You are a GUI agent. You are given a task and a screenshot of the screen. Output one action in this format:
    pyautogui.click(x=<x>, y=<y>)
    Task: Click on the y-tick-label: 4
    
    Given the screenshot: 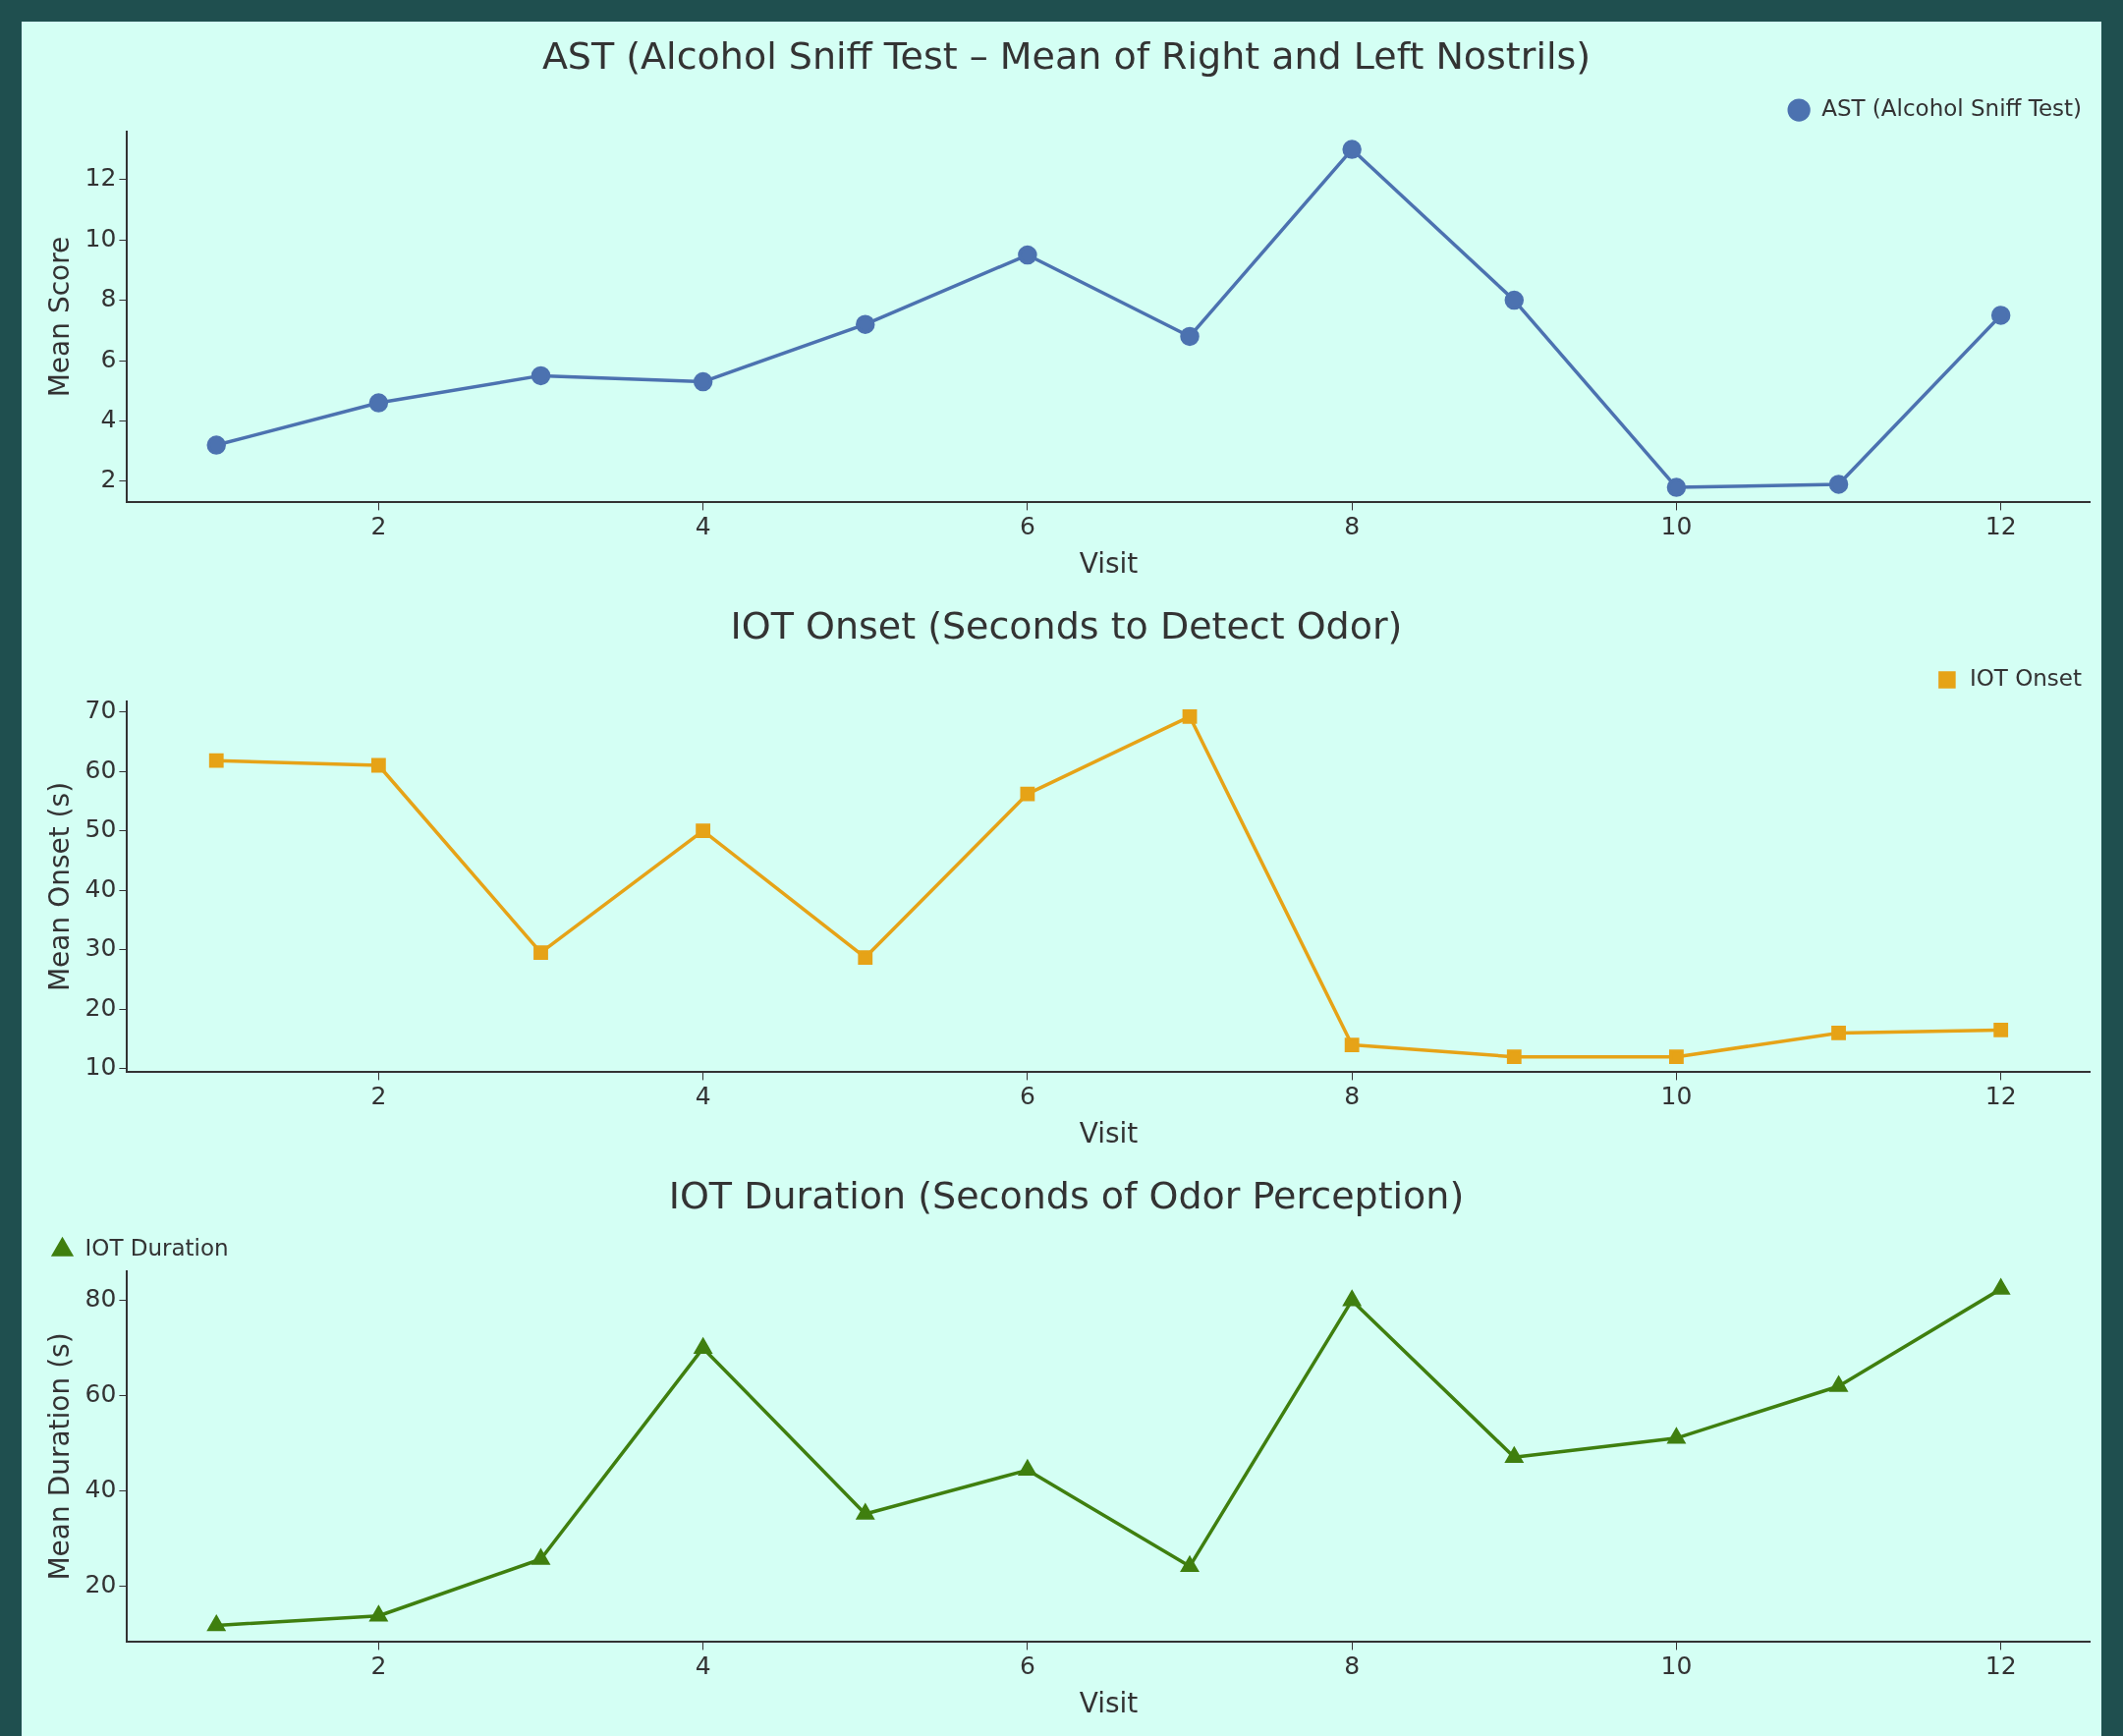 What is the action you would take?
    pyautogui.click(x=108, y=418)
    